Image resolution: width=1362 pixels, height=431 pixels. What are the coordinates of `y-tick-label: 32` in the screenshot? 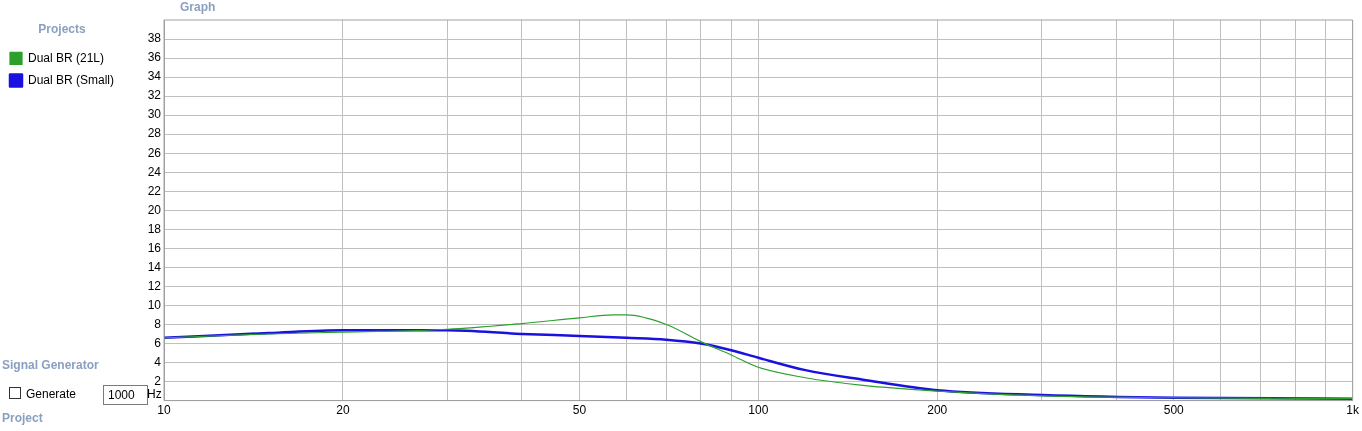 It's located at (154, 95).